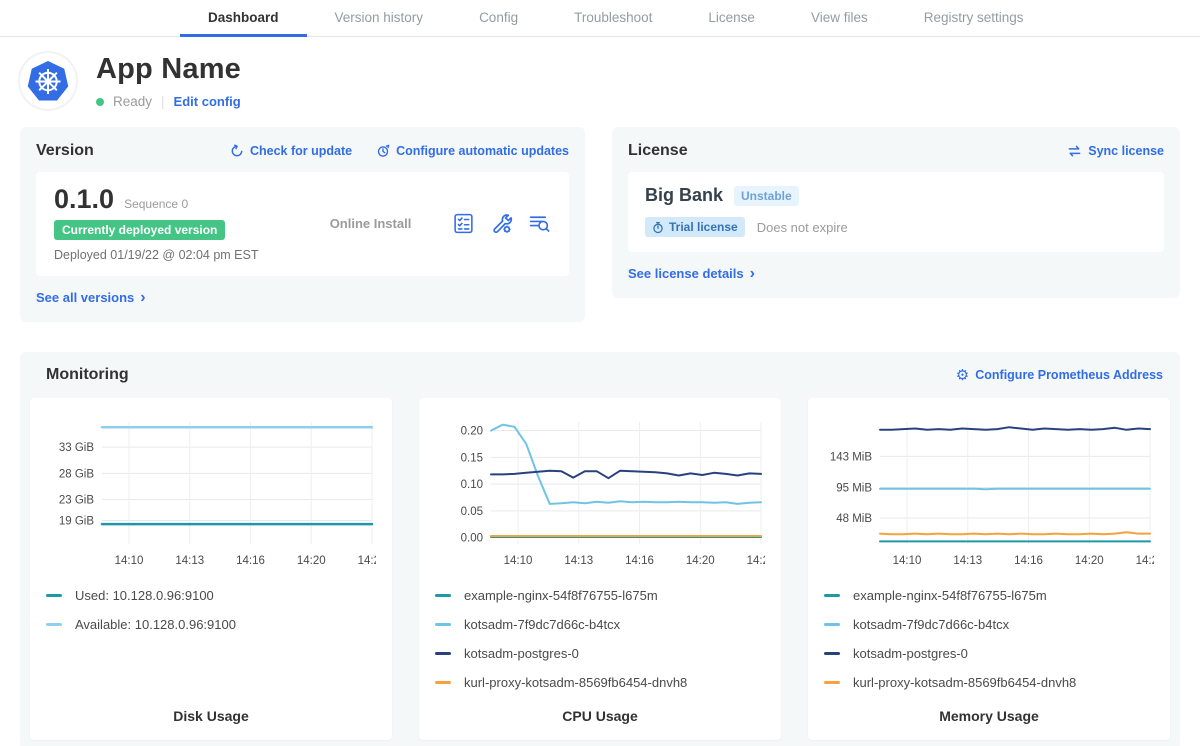 The image size is (1200, 746). I want to click on configure-wrench-icon, so click(501, 223).